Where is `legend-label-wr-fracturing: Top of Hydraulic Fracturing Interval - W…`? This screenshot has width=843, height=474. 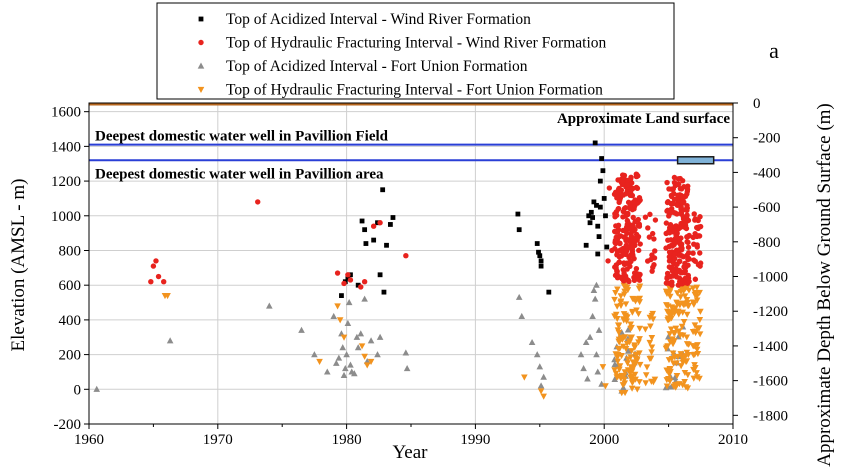
legend-label-wr-fracturing: Top of Hydraulic Fracturing Interval - W… is located at coordinates (416, 43).